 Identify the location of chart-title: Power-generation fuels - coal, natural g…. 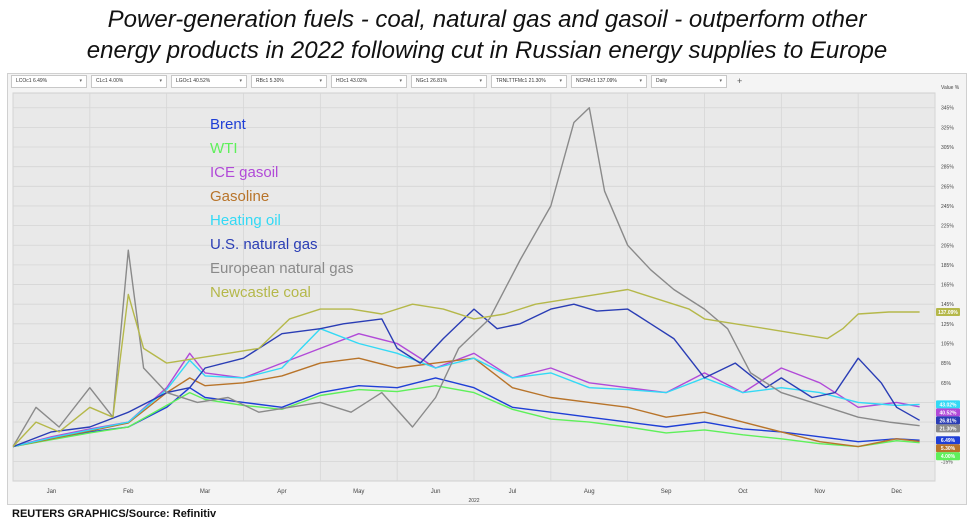
(487, 35).